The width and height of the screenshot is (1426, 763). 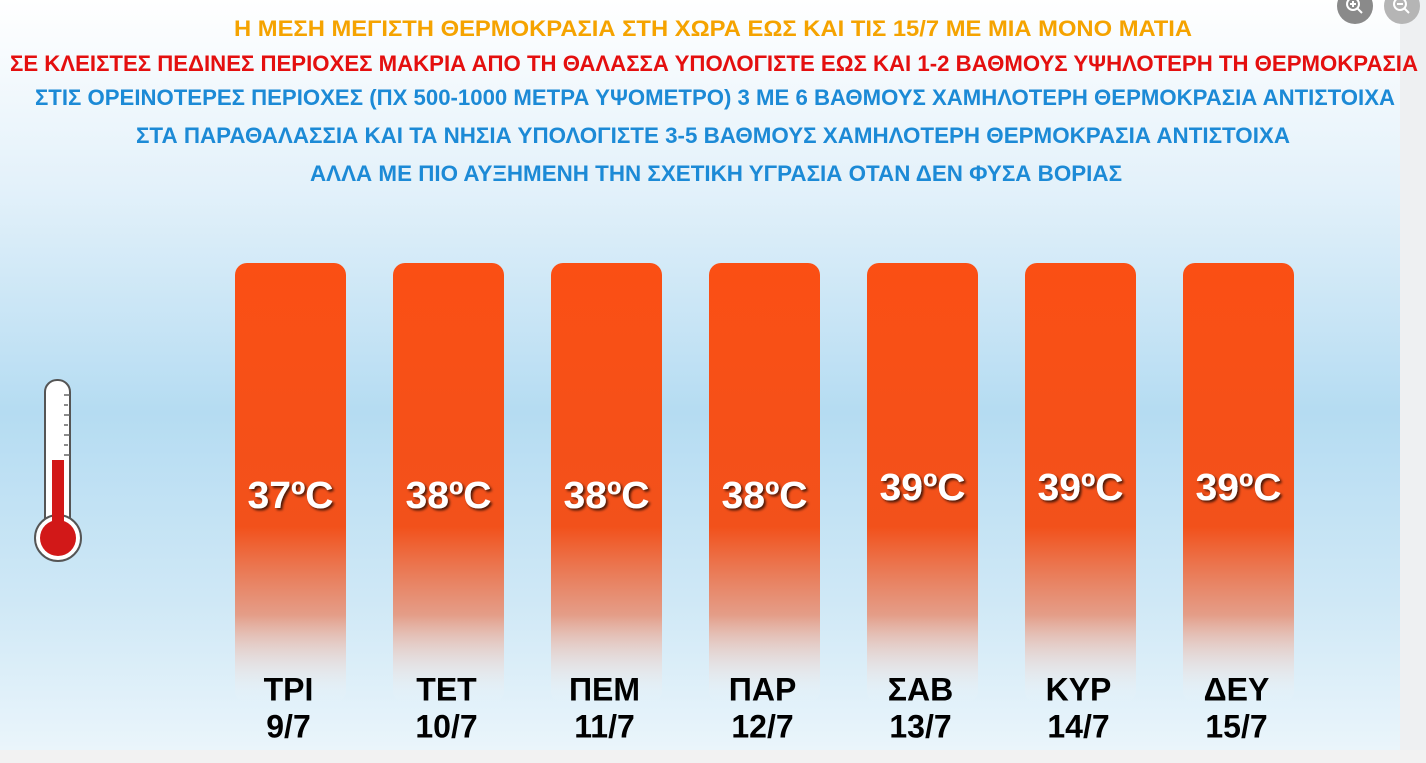 I want to click on date-label: 15/7, so click(x=1236, y=726).